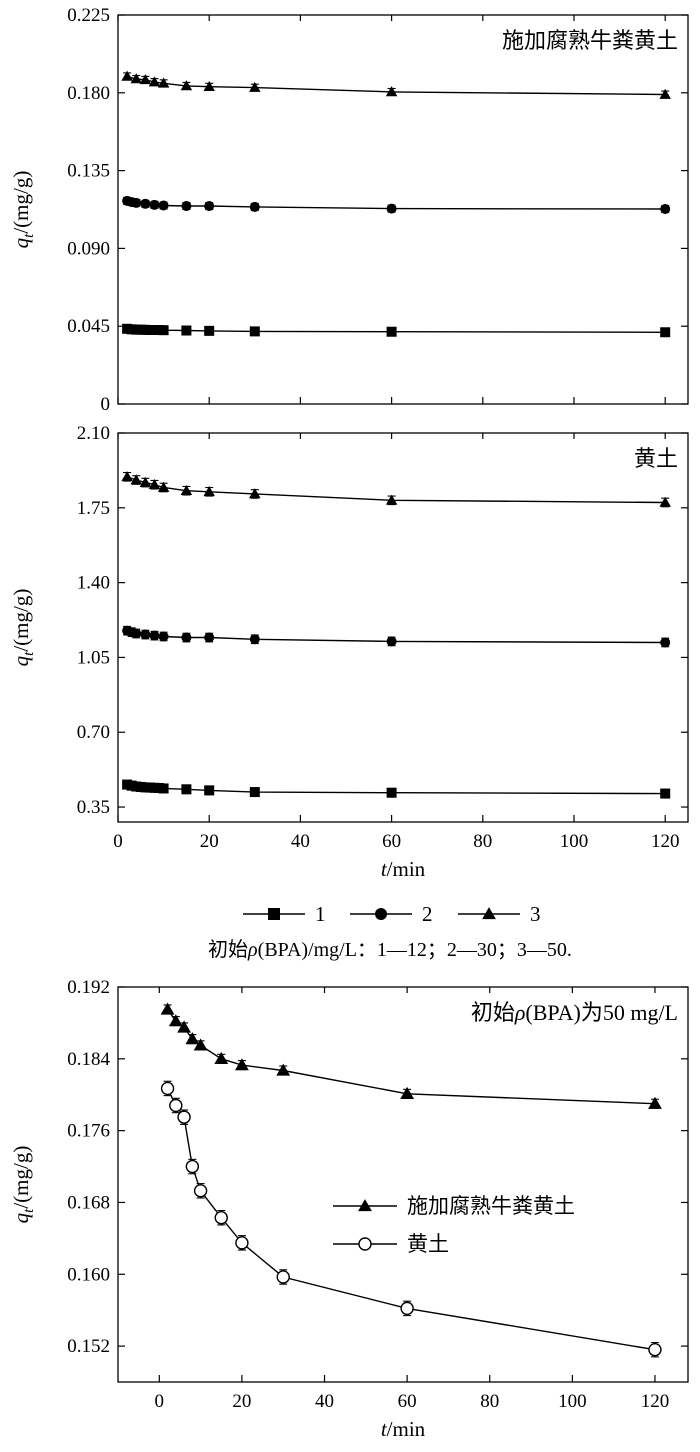 This screenshot has height=1452, width=700. Describe the element at coordinates (88, 987) in the screenshot. I see `y-tick-label: 0.192` at that location.